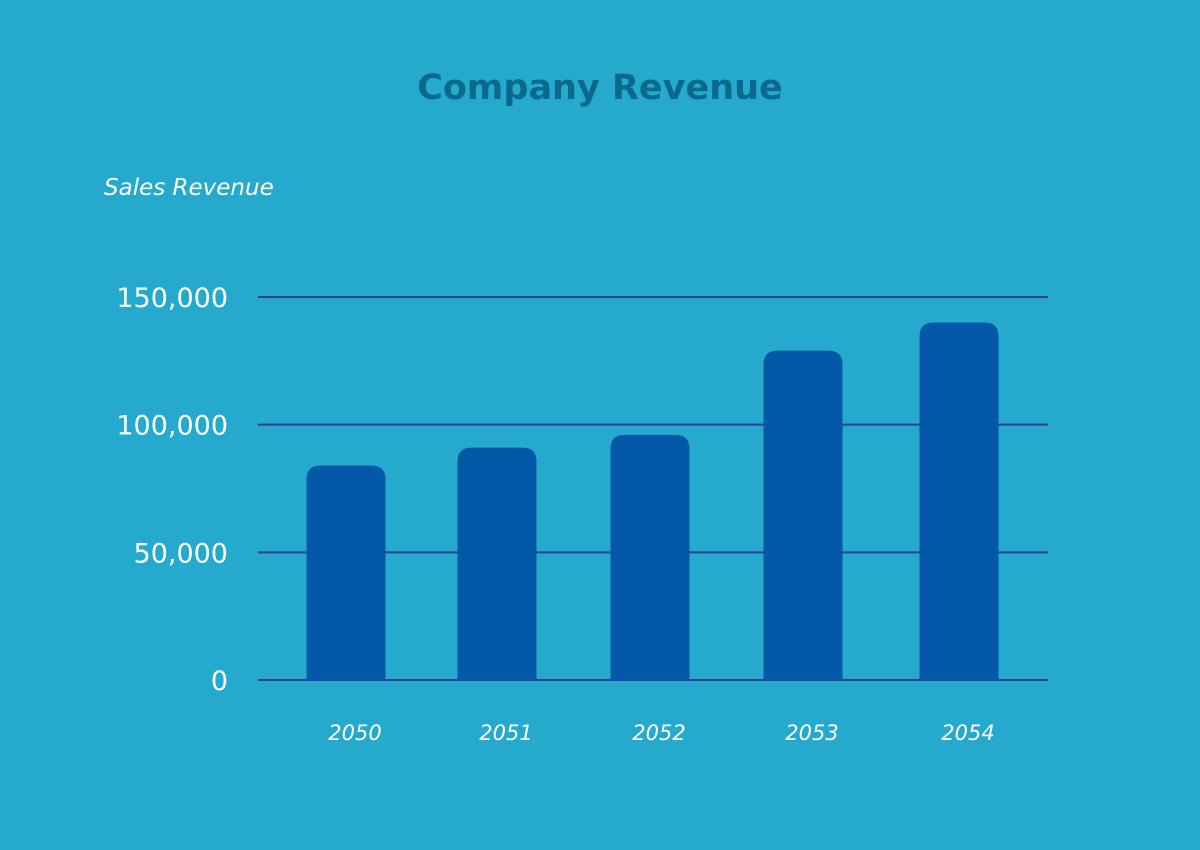 The height and width of the screenshot is (850, 1200). What do you see at coordinates (803, 515) in the screenshot?
I see `bar-2053` at bounding box center [803, 515].